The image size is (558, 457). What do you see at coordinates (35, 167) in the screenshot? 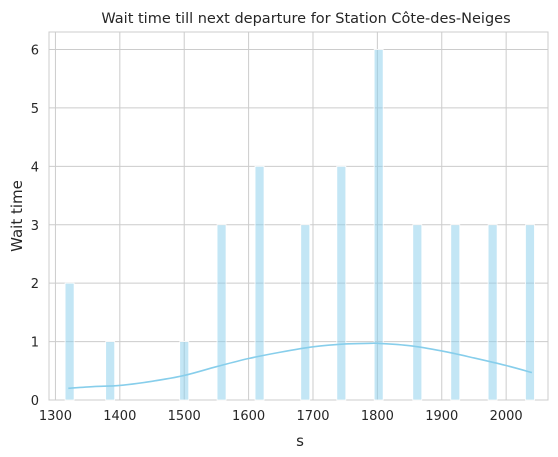
I see `y-tick-label: 4` at bounding box center [35, 167].